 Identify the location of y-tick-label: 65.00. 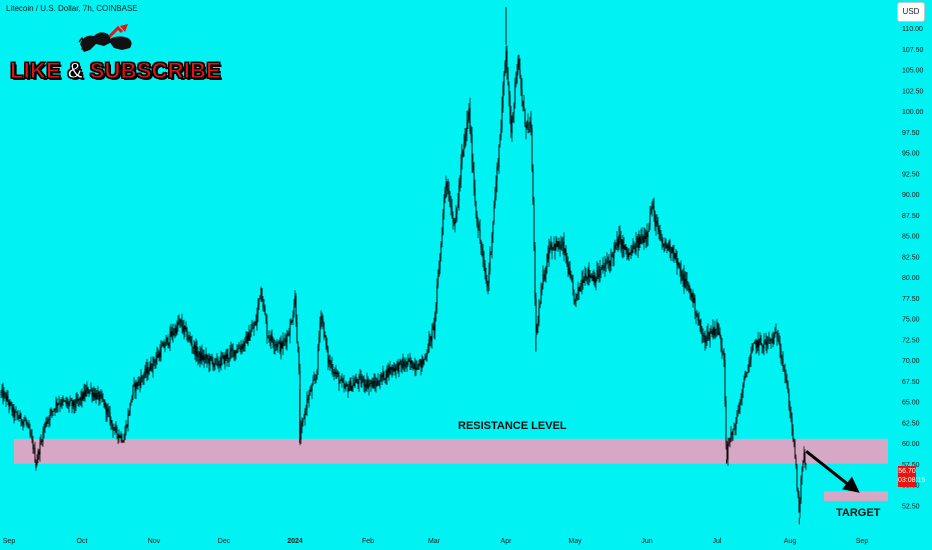
(911, 403).